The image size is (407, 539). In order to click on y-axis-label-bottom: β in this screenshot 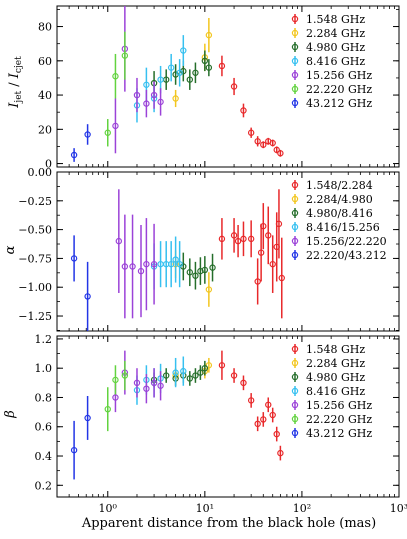, I will do `click(10, 414)`.